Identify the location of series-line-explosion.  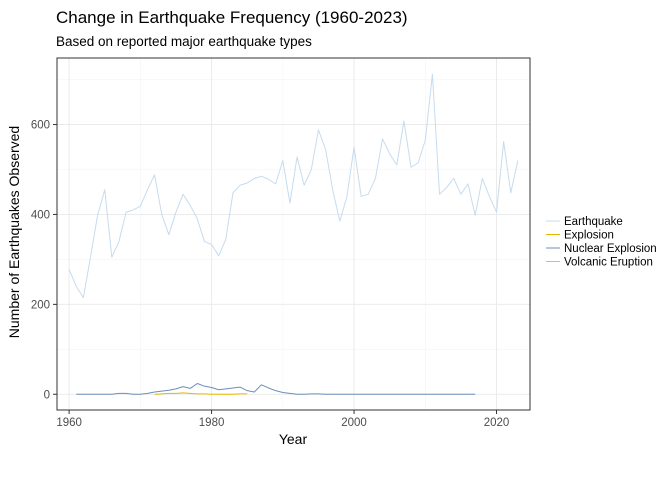
(201, 393).